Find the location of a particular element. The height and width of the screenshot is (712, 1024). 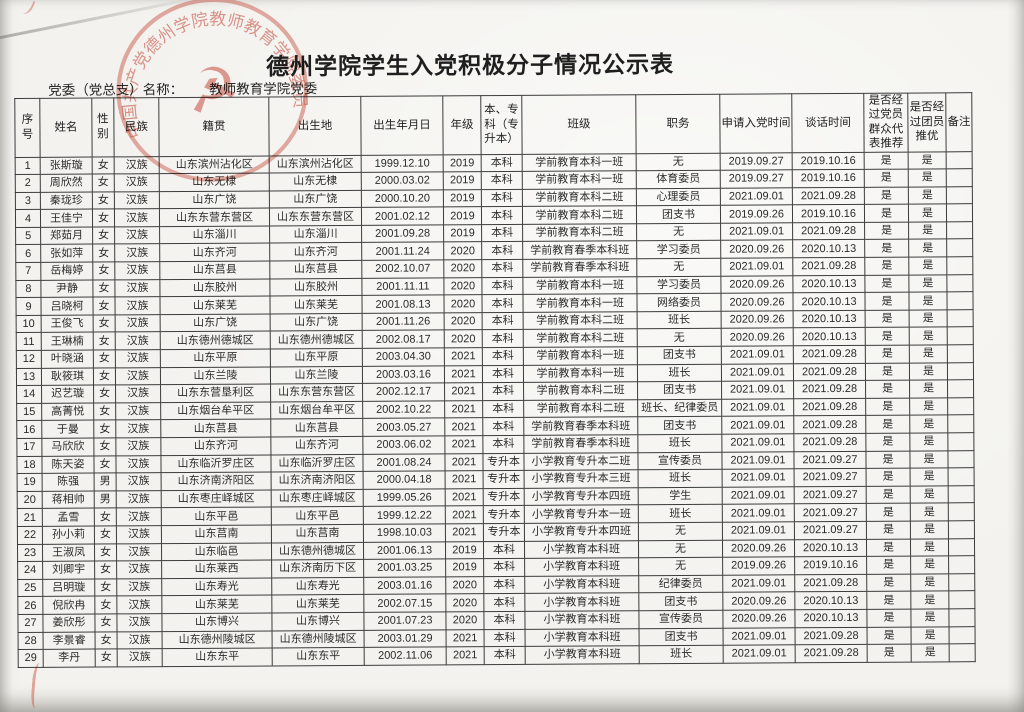

table-cell: 山东平原 is located at coordinates (316, 357).